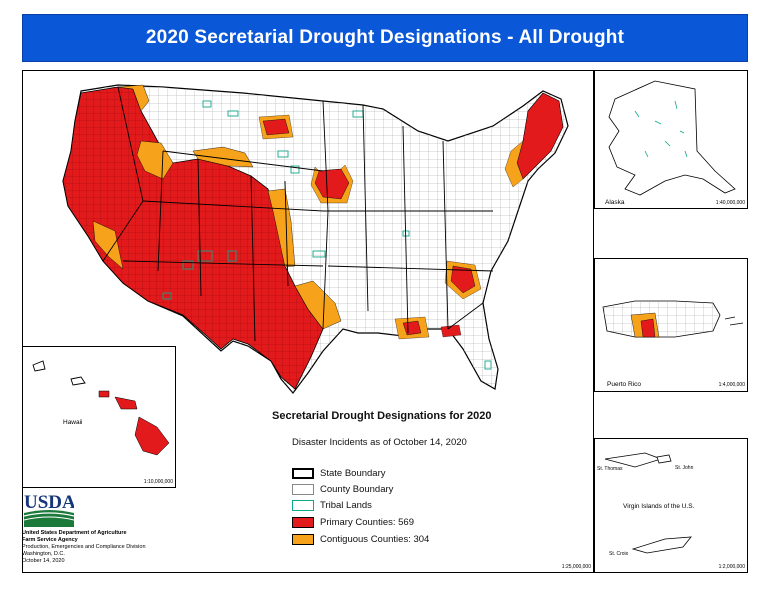 The image size is (768, 594). I want to click on hawaii-map, so click(101, 408).